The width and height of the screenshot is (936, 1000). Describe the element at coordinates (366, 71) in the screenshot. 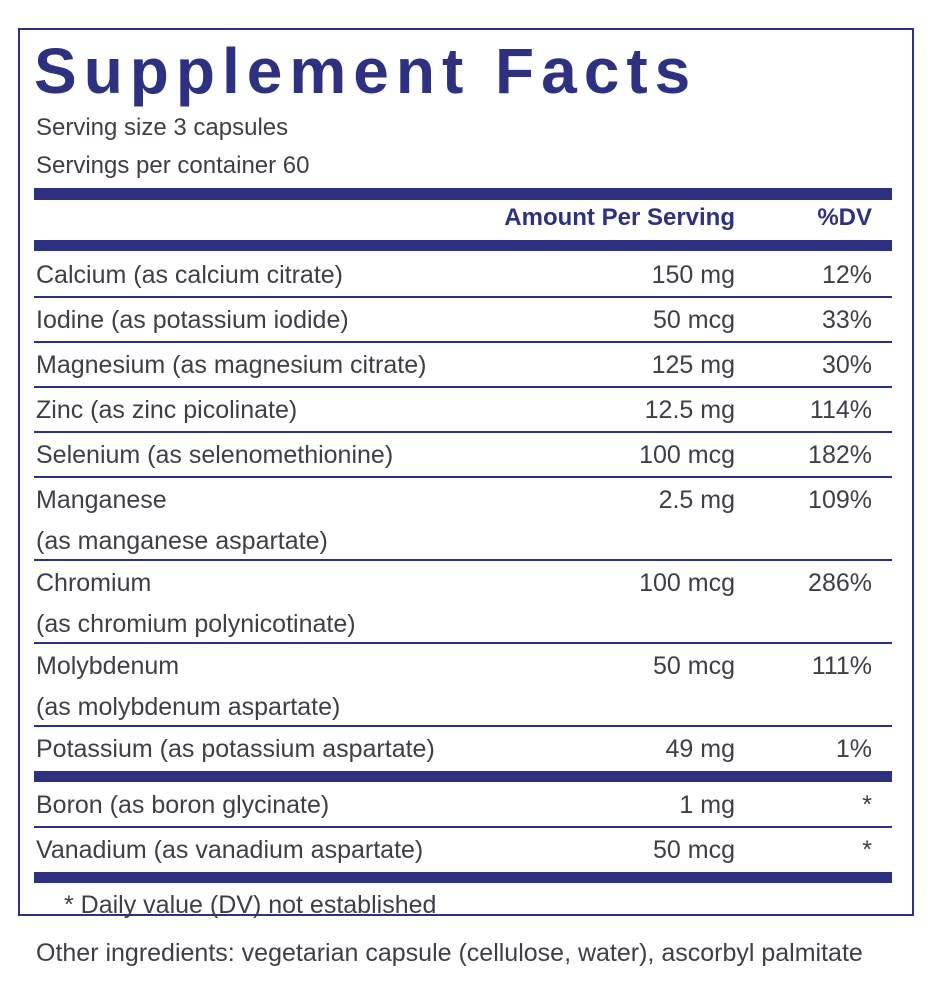

I see `title: Supplement Facts` at that location.